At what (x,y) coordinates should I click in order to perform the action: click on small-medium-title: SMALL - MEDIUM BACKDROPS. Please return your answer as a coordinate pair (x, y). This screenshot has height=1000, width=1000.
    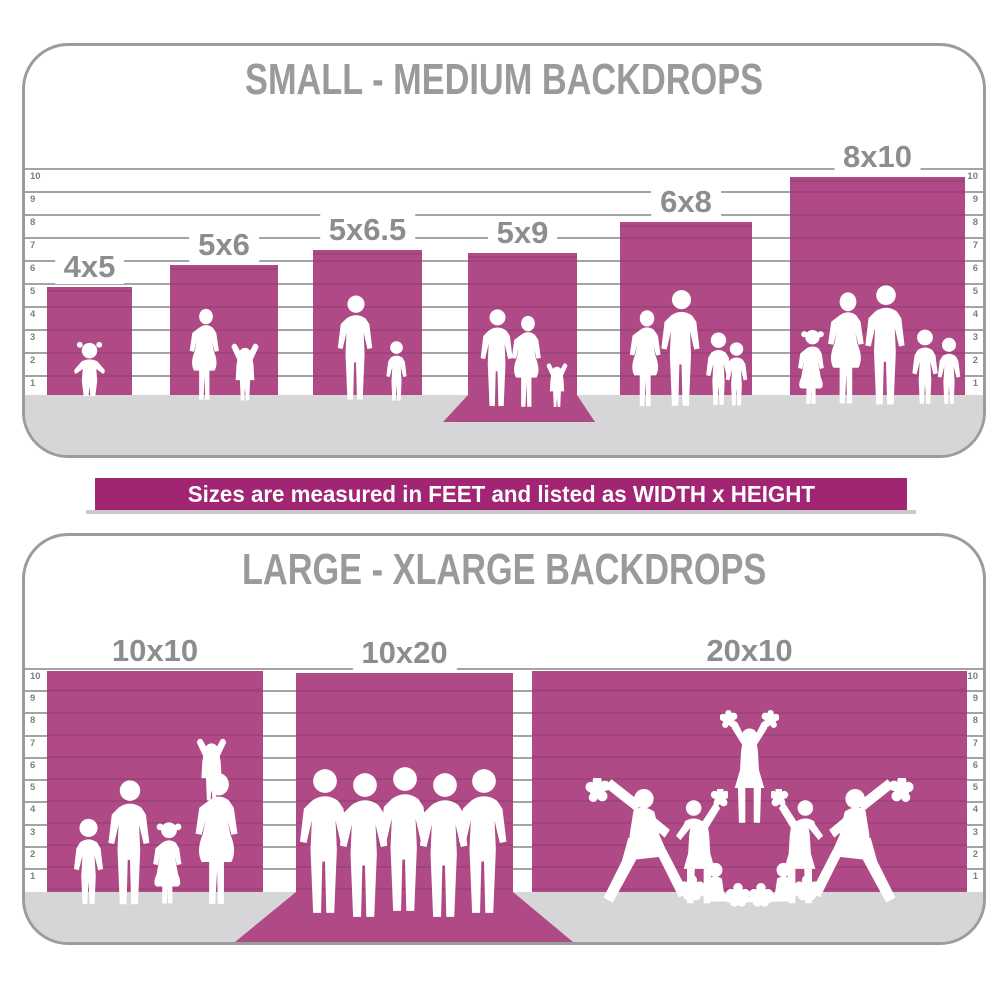
    Looking at the image, I should click on (504, 79).